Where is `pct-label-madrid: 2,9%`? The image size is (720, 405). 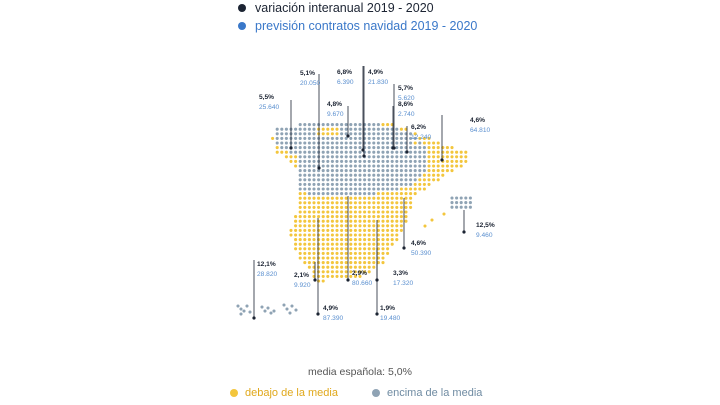 pct-label-madrid: 2,9% is located at coordinates (359, 273).